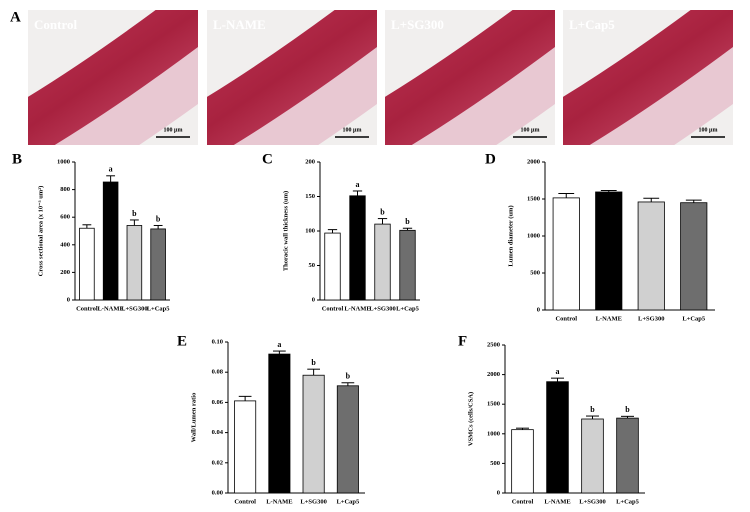 The width and height of the screenshot is (750, 512). I want to click on y-axis-label: Wall/Lumen ratio, so click(193, 418).